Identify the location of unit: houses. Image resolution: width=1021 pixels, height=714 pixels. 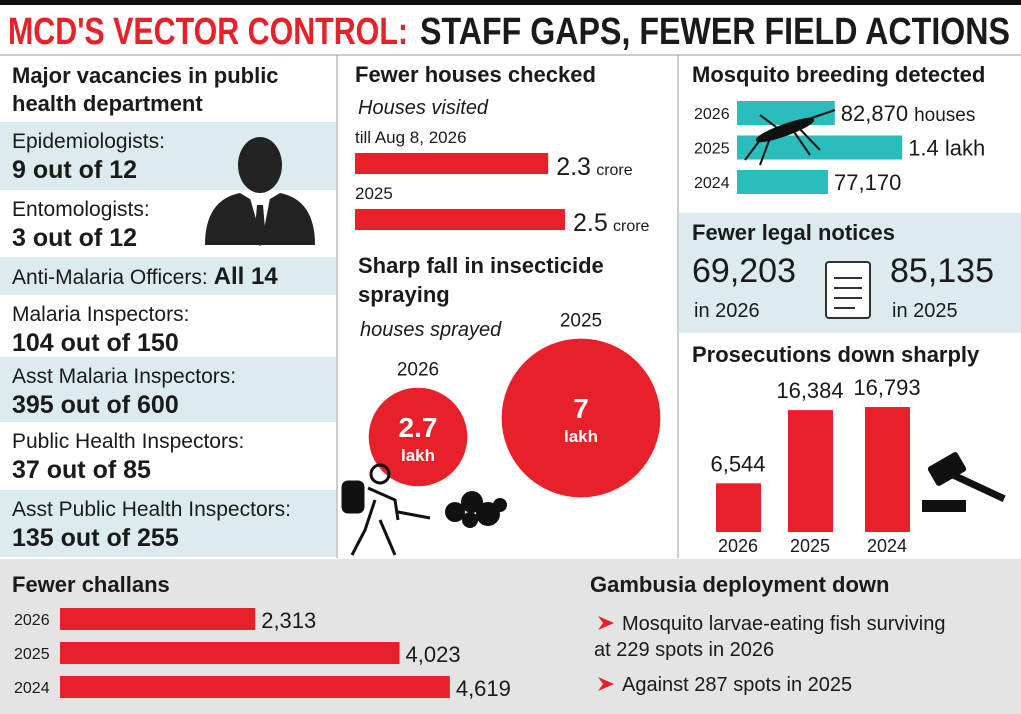
(944, 115).